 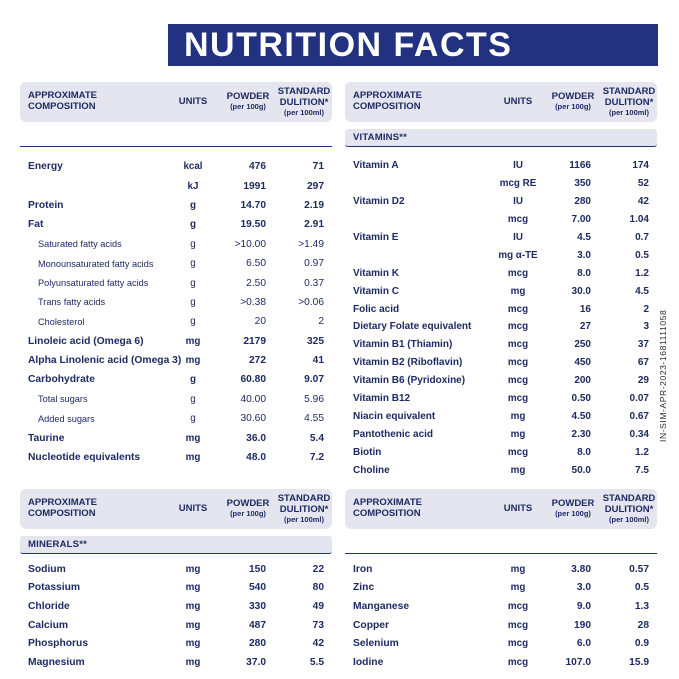 I want to click on cell-powder: 450, so click(x=582, y=363).